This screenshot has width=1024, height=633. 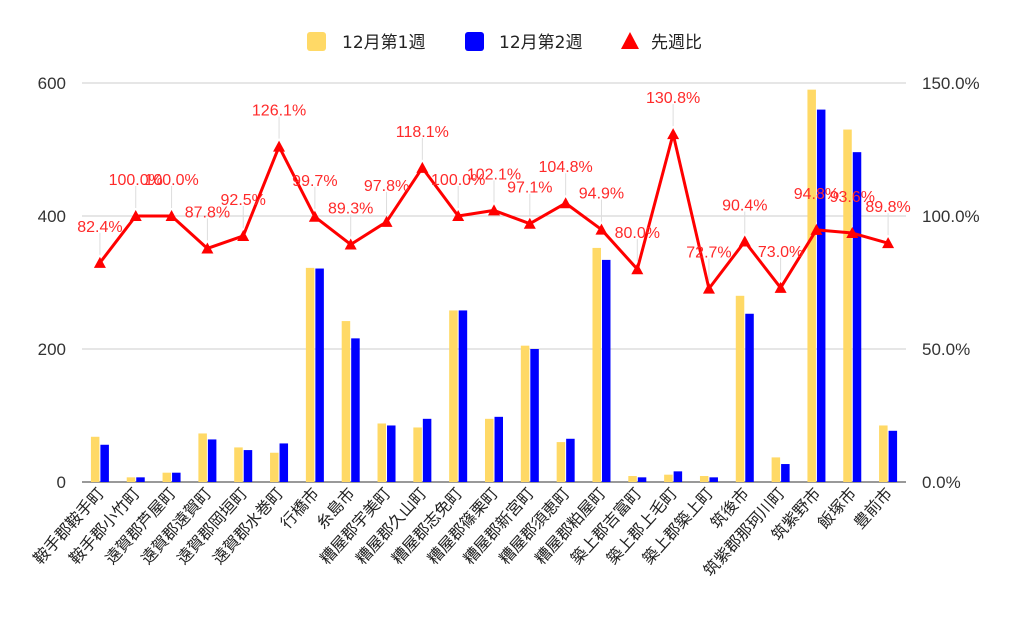 What do you see at coordinates (279, 111) in the screenshot?
I see `ratio-data-label: 126.1%` at bounding box center [279, 111].